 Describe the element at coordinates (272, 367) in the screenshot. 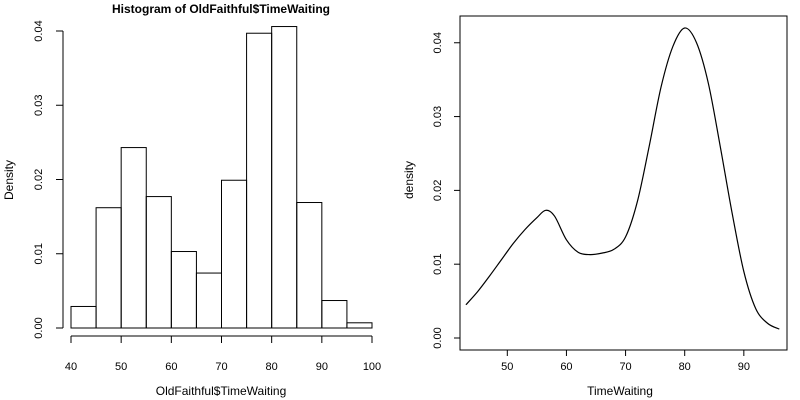

I see `histogram-x-tick-label: 80` at that location.